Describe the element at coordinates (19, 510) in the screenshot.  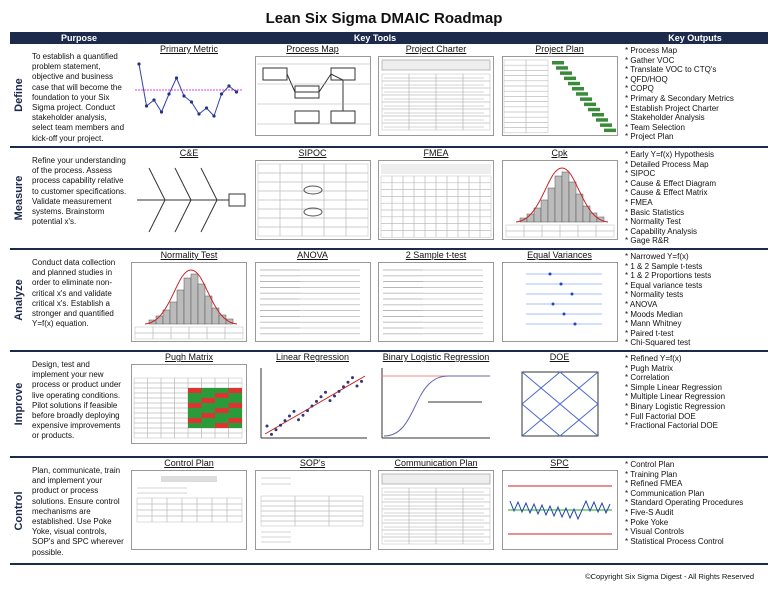
I see `phase-name: Control` at that location.